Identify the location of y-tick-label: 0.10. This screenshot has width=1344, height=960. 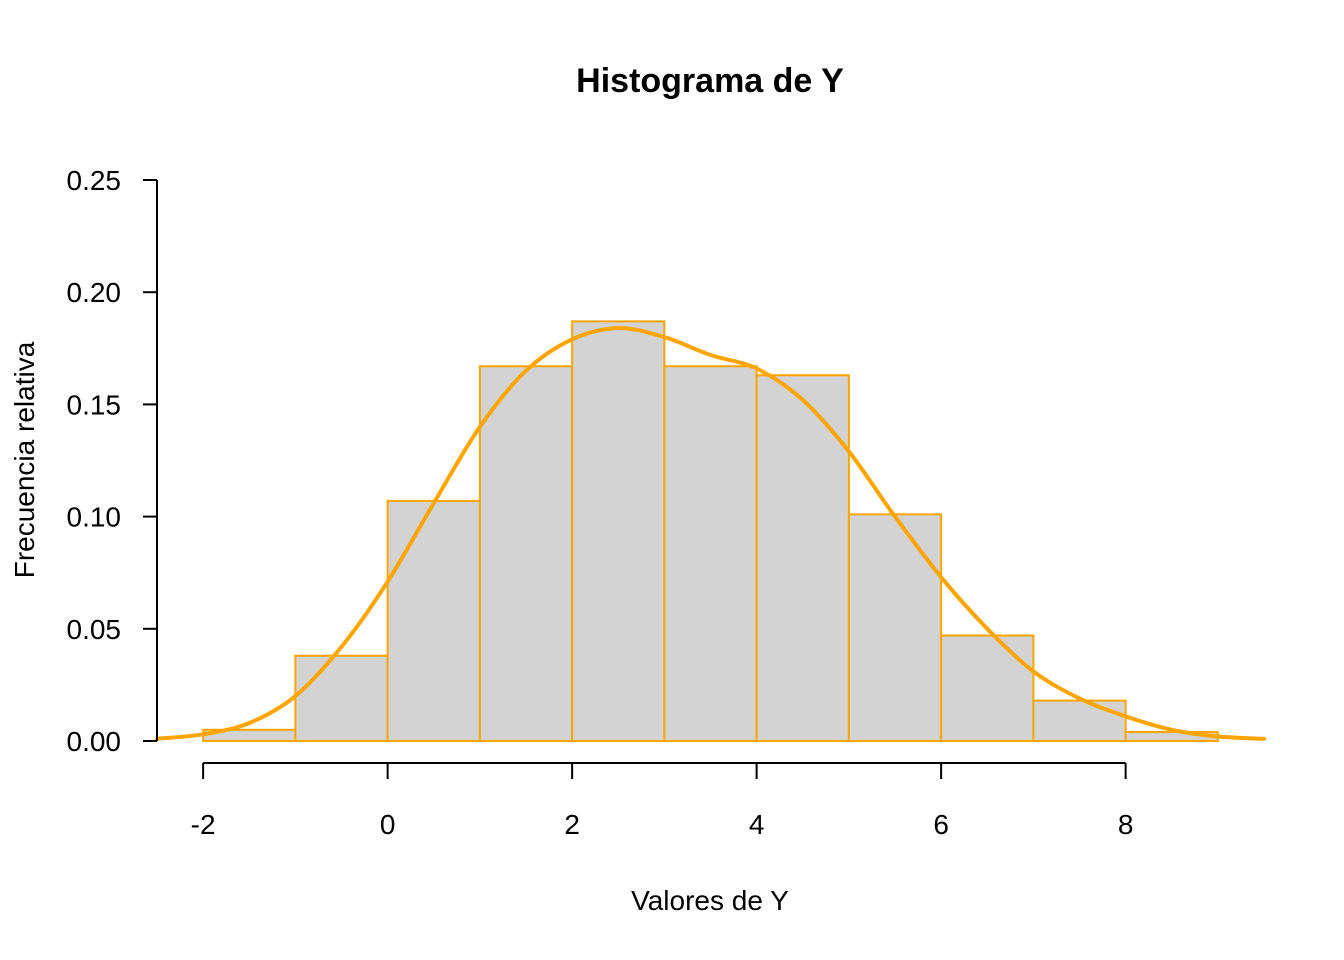
(94, 517).